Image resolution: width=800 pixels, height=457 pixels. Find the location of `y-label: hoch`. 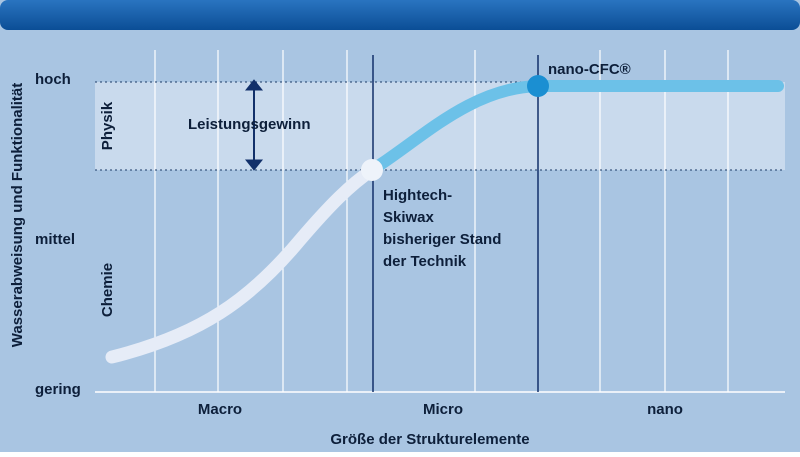

y-label: hoch is located at coordinates (53, 79).